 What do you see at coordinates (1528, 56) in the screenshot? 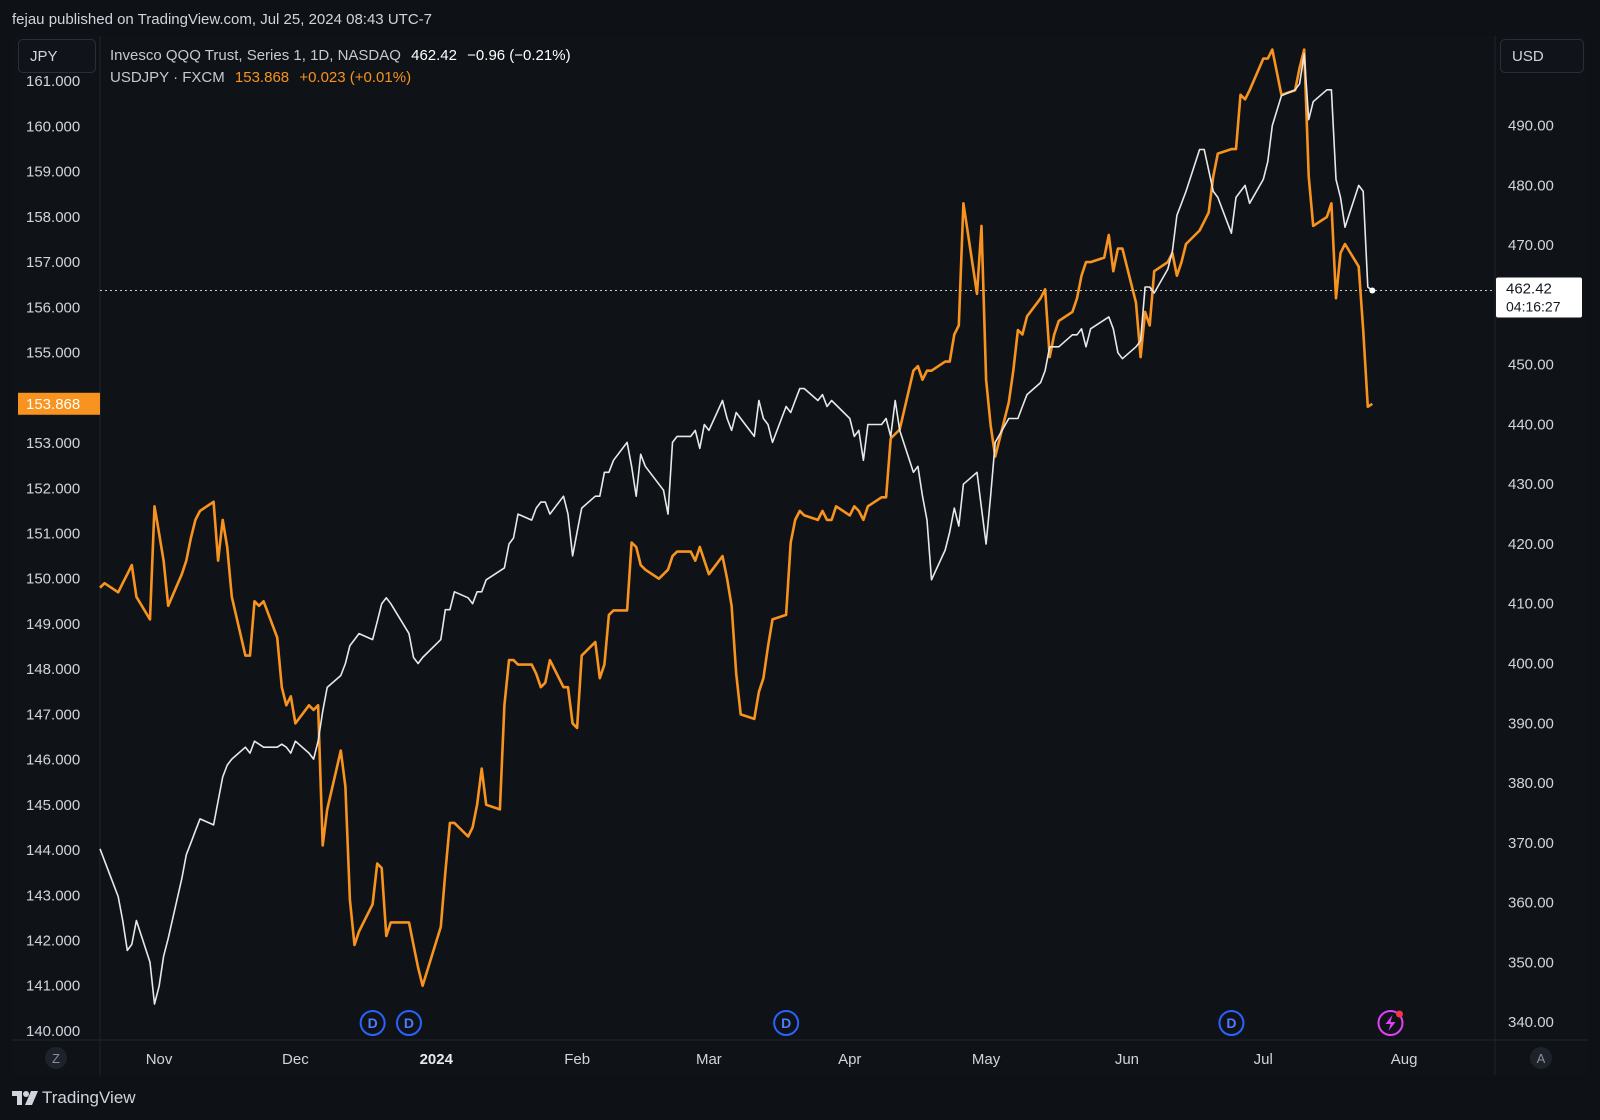
I see `right-scale-unit: USD` at bounding box center [1528, 56].